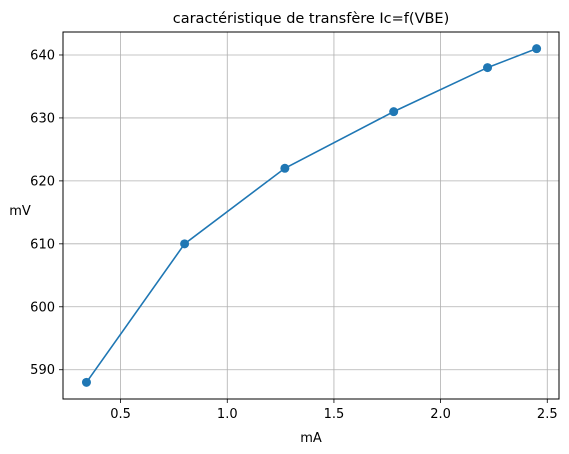 The image size is (569, 454). I want to click on x-axis-label: mA, so click(311, 438).